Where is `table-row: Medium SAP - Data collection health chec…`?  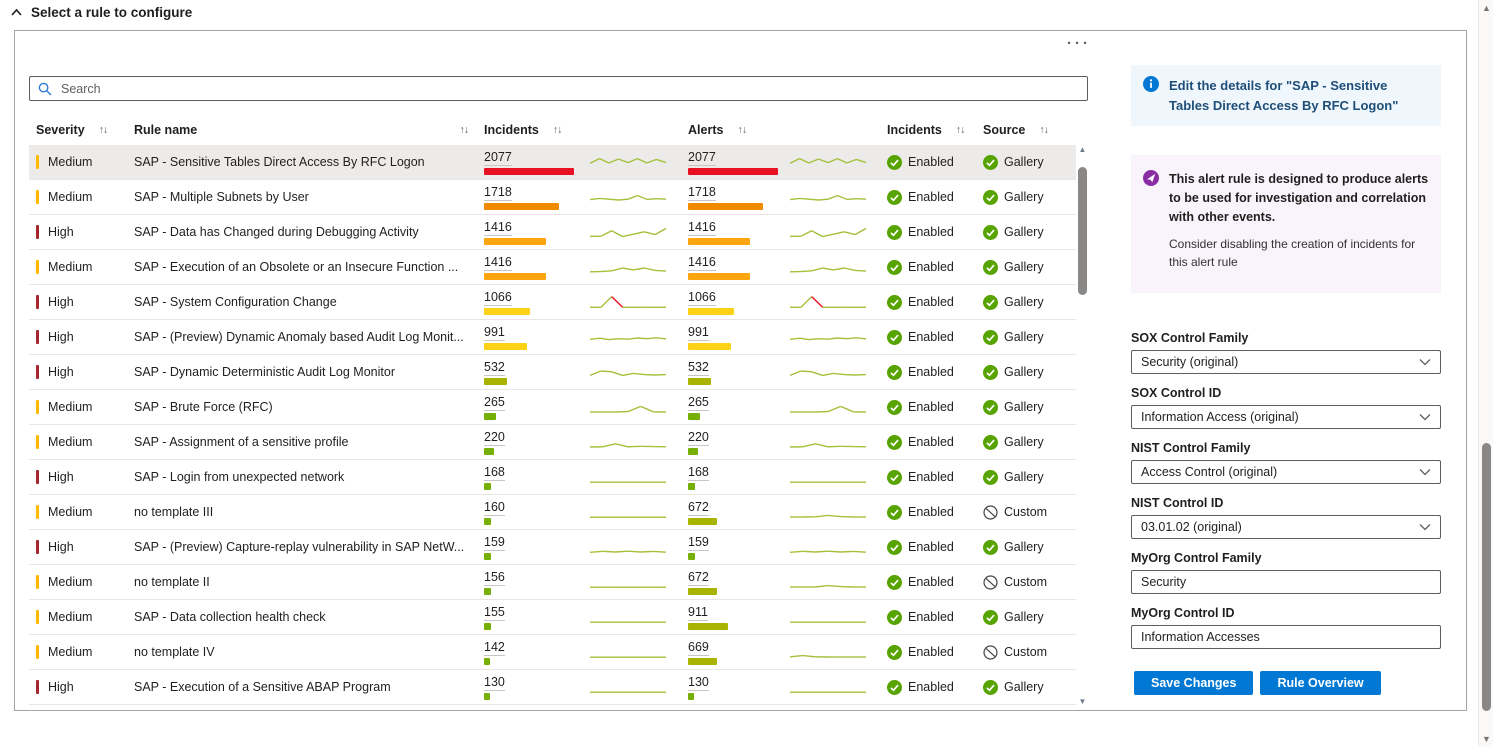 table-row: Medium SAP - Data collection health chec… is located at coordinates (552, 617).